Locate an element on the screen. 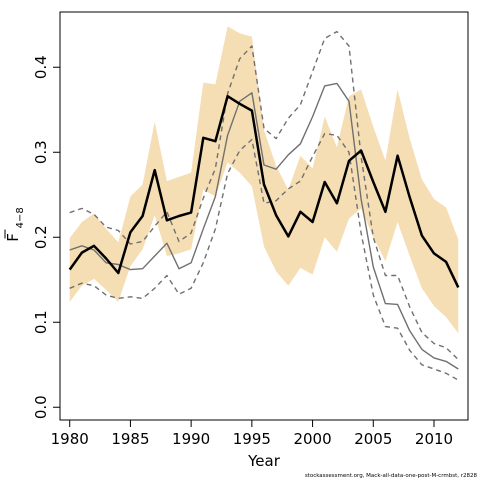  x-axis: 1980 1985 1990 1995 2000 2005 2010 is located at coordinates (252, 434).